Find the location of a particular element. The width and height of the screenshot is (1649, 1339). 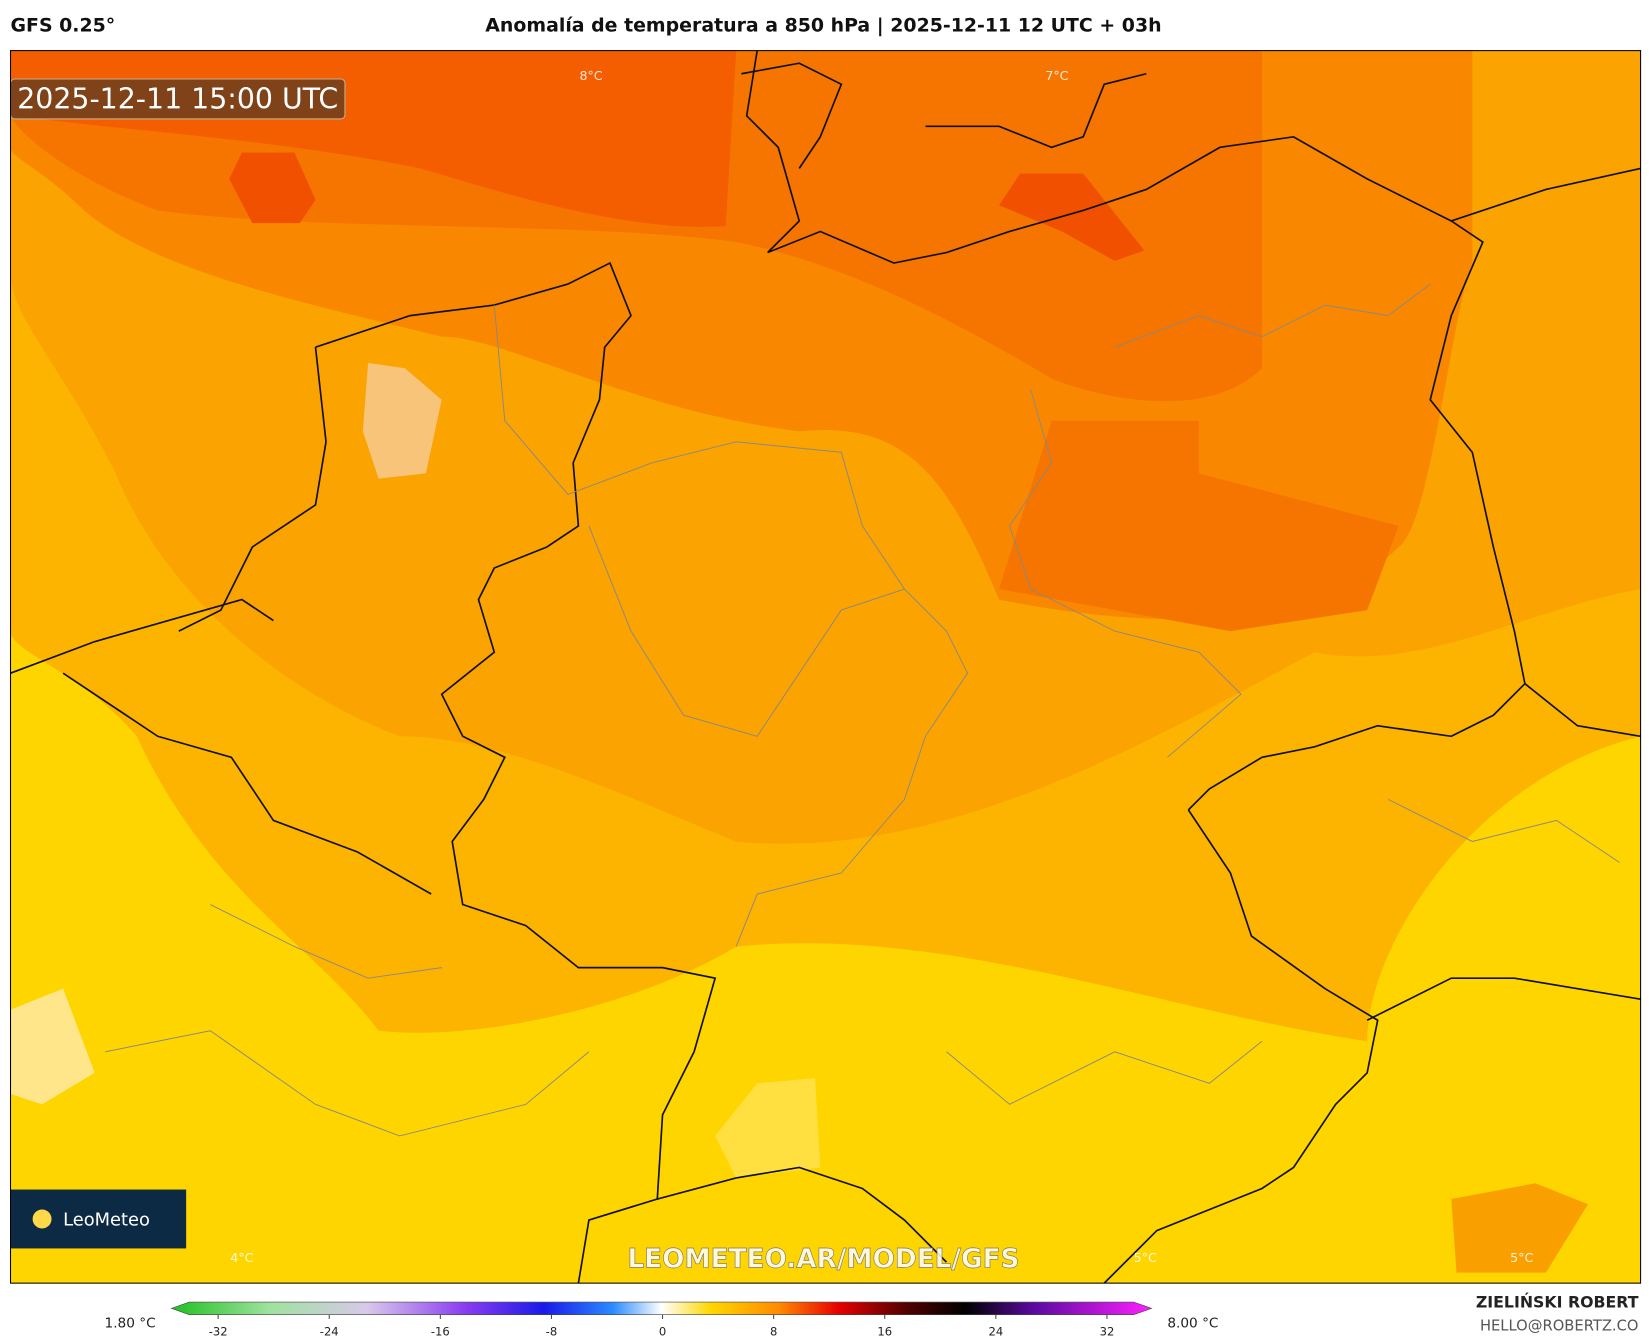

colorbar-scale is located at coordinates (661, 1308).